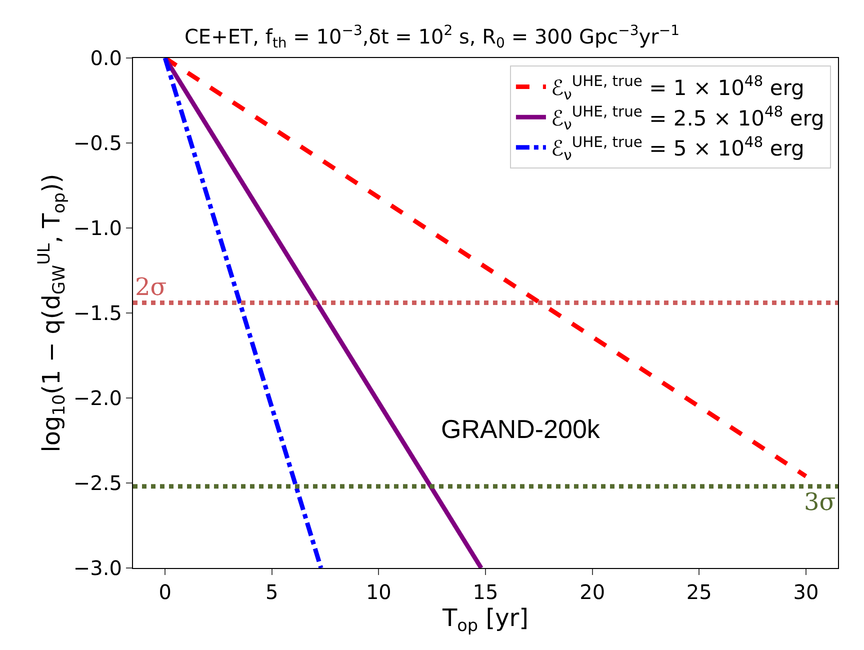 This screenshot has height=650, width=864. I want to click on ref-line-label: 2σ, so click(151, 287).